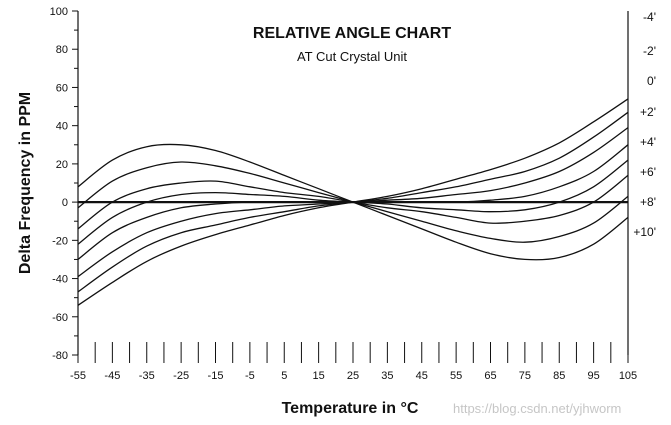 The width and height of the screenshot is (671, 425). What do you see at coordinates (59, 12) in the screenshot?
I see `y-tick-label: 100` at bounding box center [59, 12].